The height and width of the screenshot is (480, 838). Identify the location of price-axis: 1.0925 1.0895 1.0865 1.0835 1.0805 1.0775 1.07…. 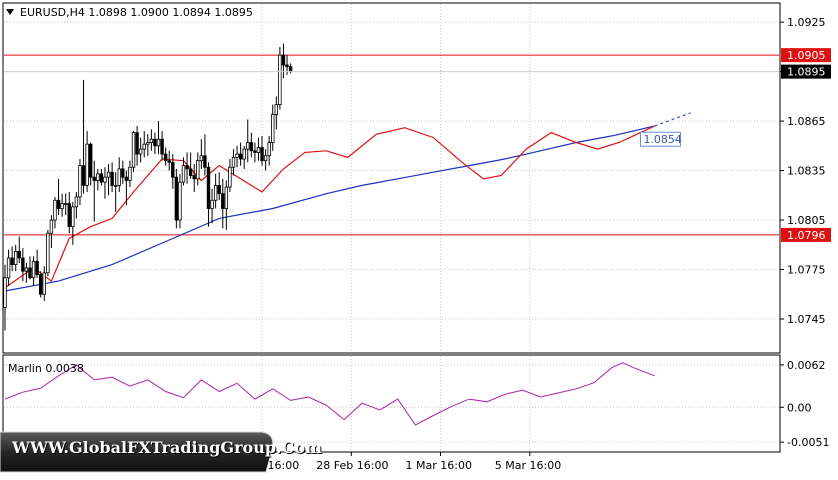
(803, 171).